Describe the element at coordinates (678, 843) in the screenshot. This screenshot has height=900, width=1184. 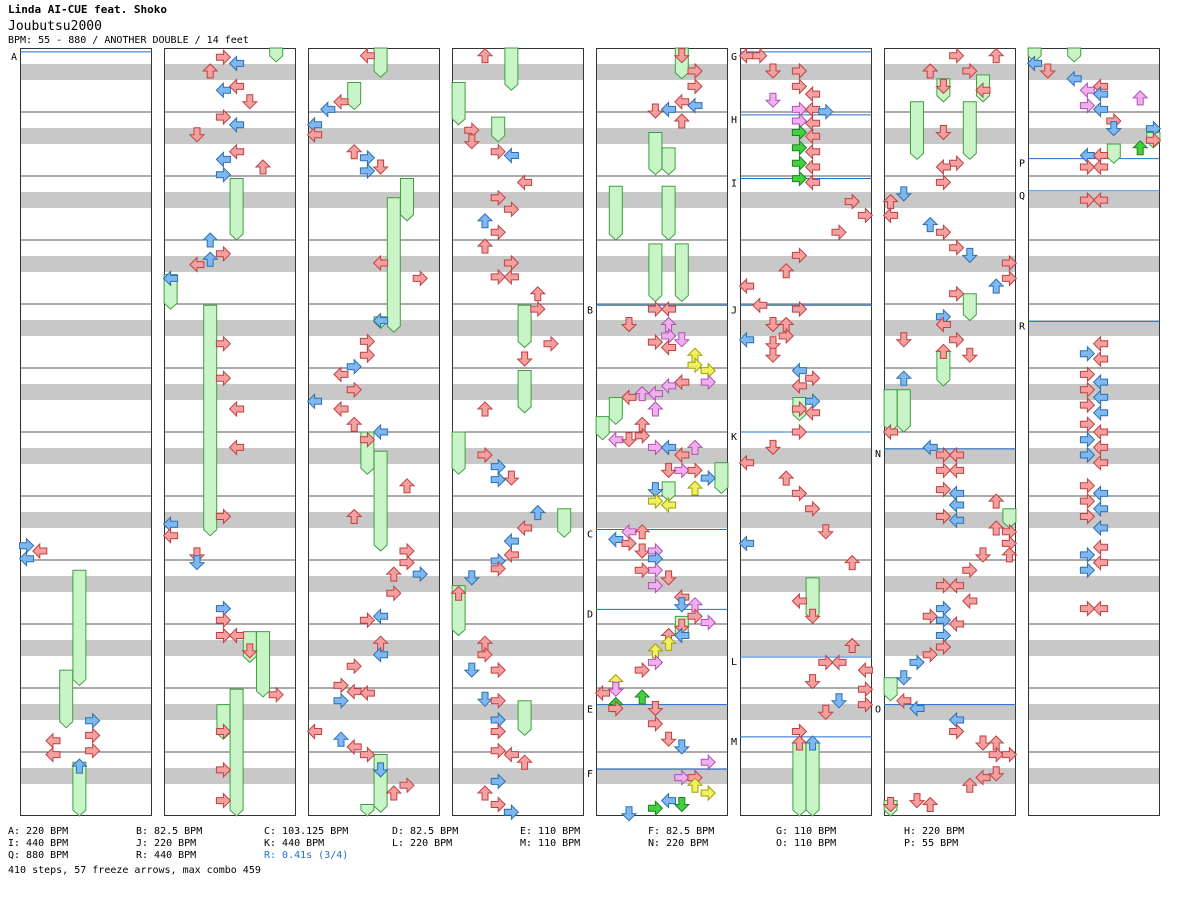
I see `bpm-legend-entry: N: 220 BPM` at that location.